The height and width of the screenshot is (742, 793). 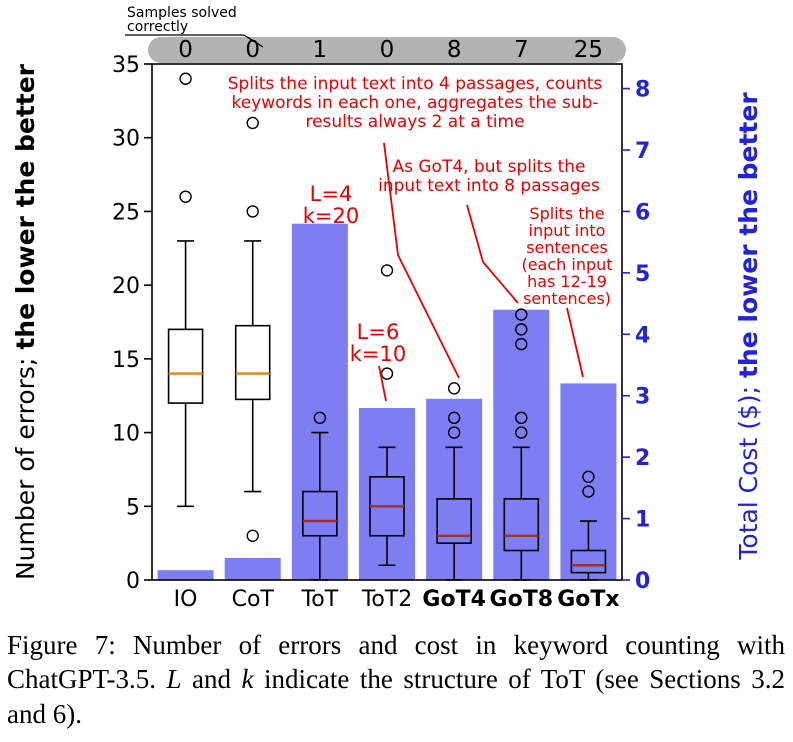 What do you see at coordinates (642, 90) in the screenshot?
I see `right-tick-label: 8` at bounding box center [642, 90].